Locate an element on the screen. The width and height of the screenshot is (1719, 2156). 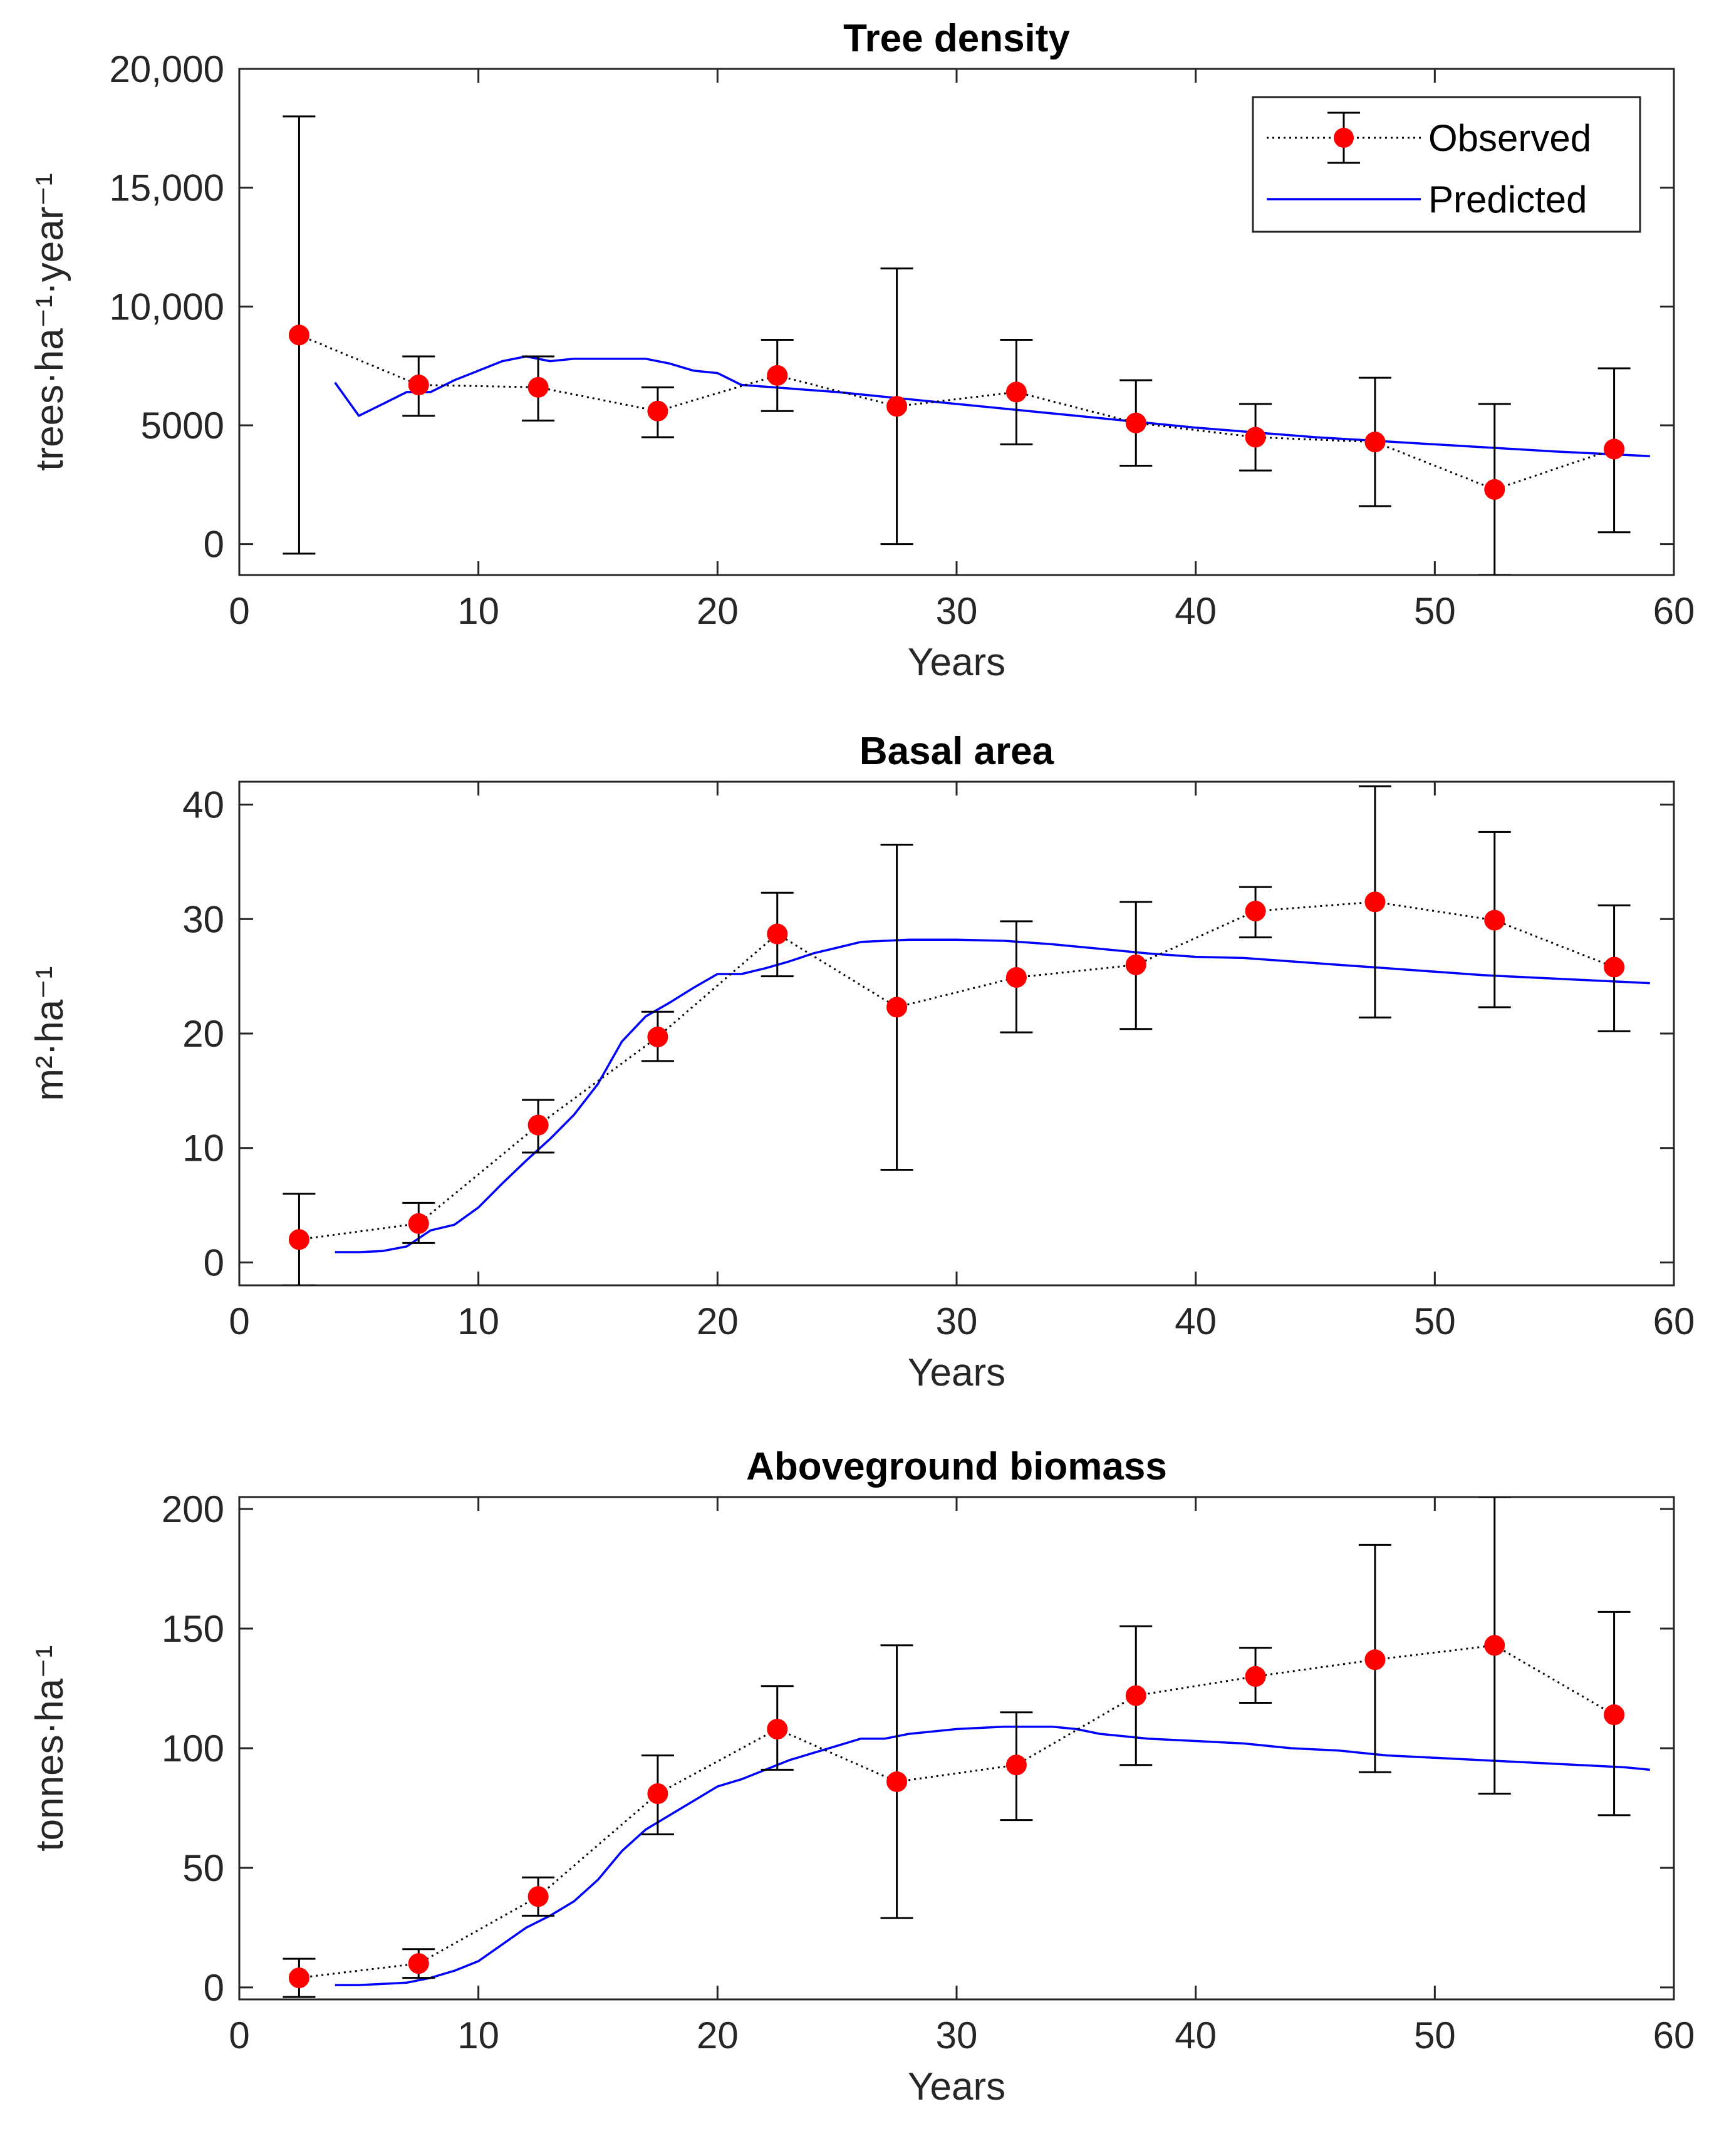
y-tick-label: 50 is located at coordinates (203, 1868).